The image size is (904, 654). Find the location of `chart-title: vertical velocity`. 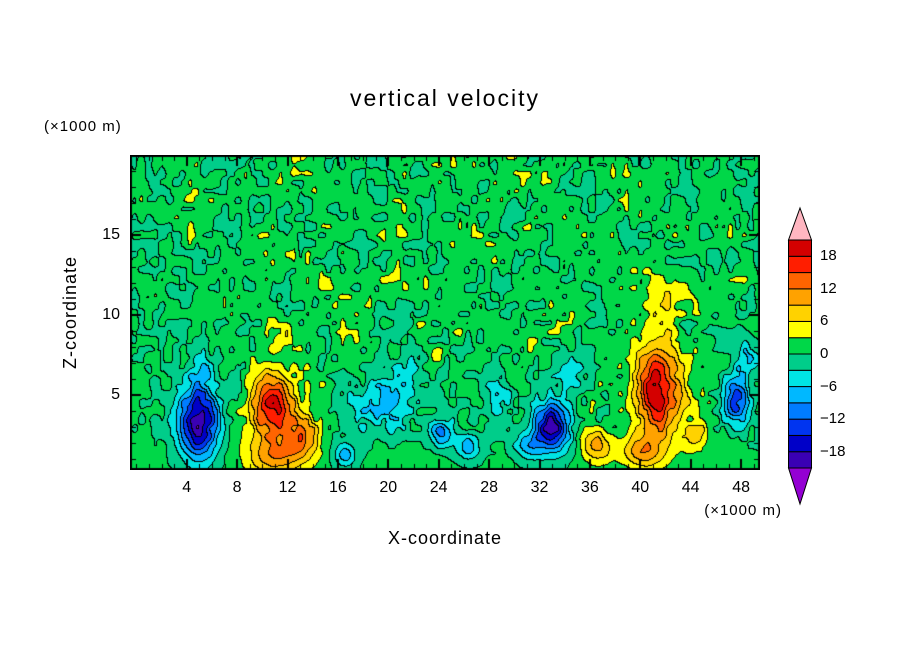

chart-title: vertical velocity is located at coordinates (445, 98).